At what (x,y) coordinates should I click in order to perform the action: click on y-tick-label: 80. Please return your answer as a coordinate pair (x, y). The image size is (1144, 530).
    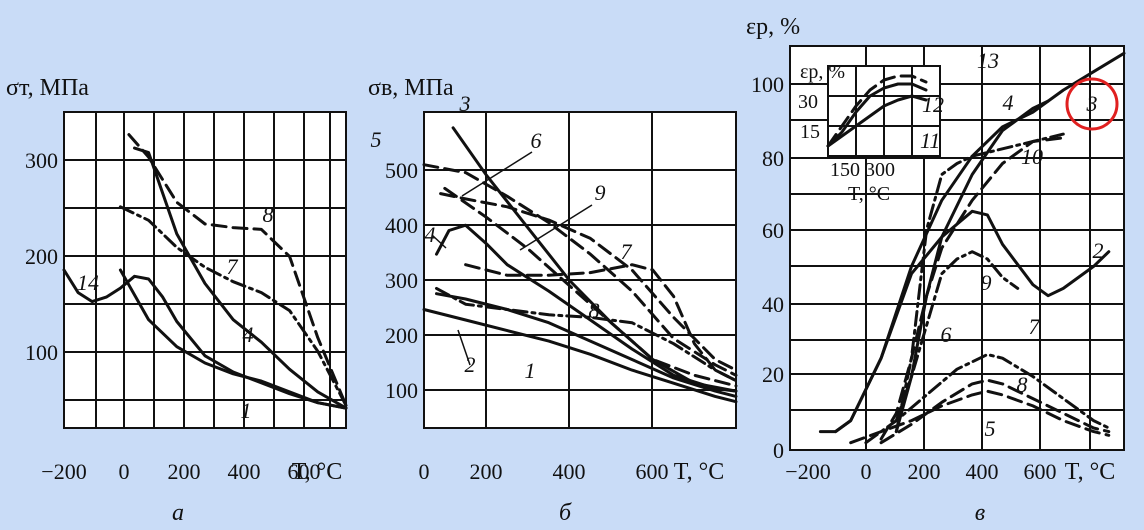
    Looking at the image, I should click on (773, 158).